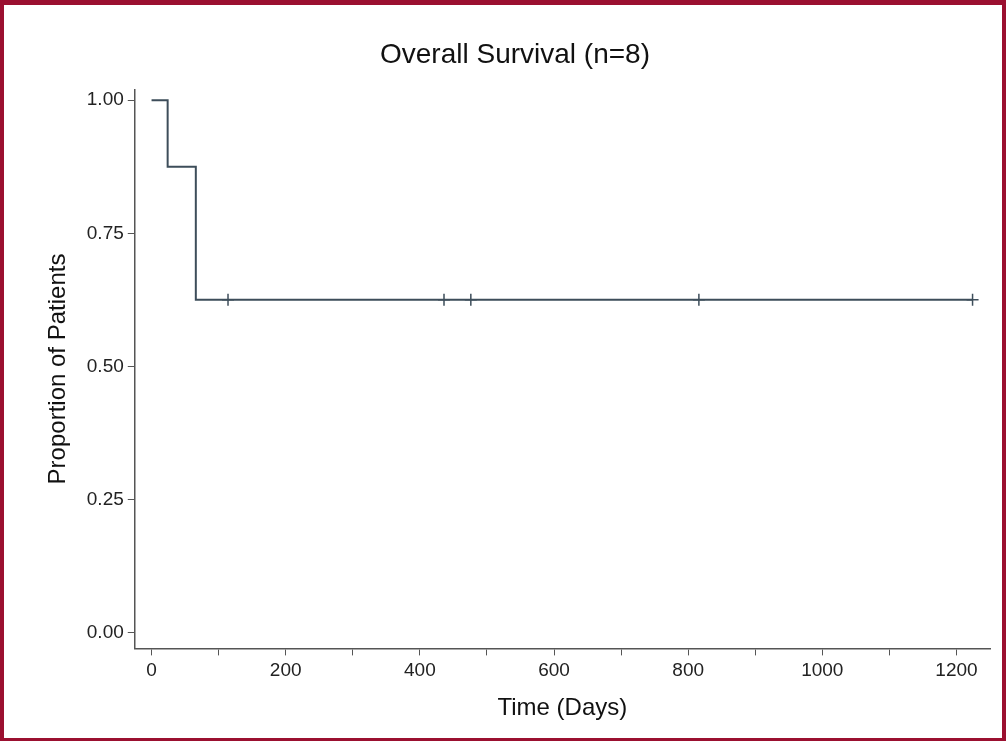  Describe the element at coordinates (515, 53) in the screenshot. I see `chart-title: Overall Survival (n=8)` at that location.